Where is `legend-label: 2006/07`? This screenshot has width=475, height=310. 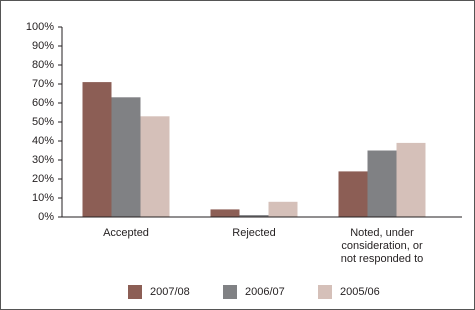
legend-label: 2006/07 is located at coordinates (265, 292).